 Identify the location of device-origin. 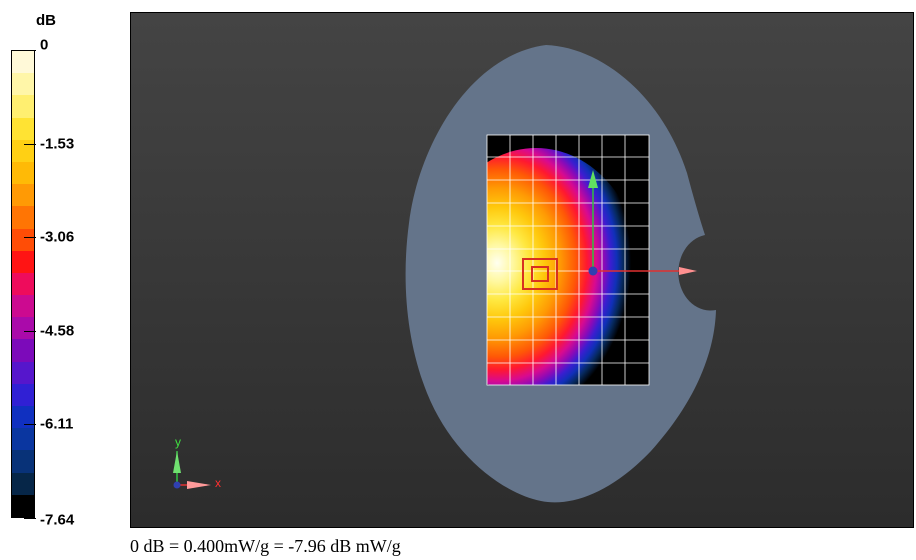
(593, 271).